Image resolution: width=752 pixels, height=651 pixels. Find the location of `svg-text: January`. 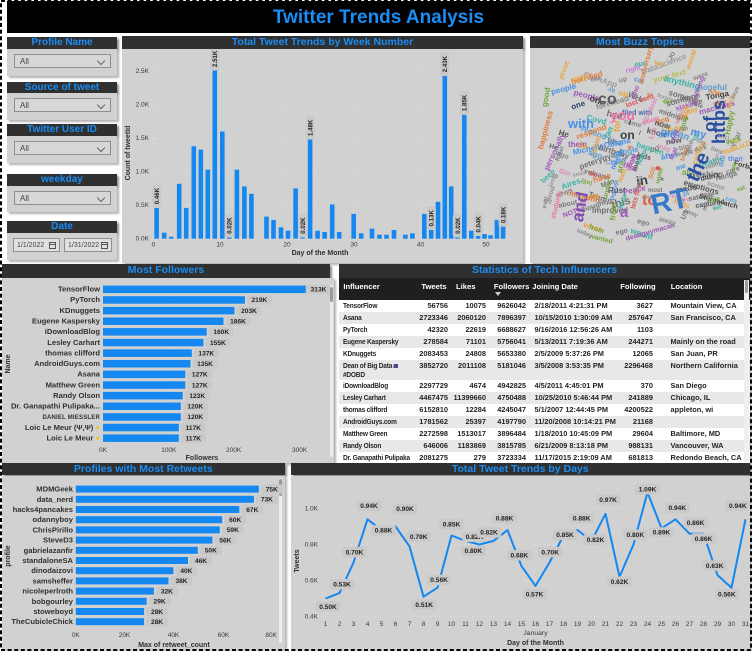

svg-text: January is located at coordinates (535, 633).